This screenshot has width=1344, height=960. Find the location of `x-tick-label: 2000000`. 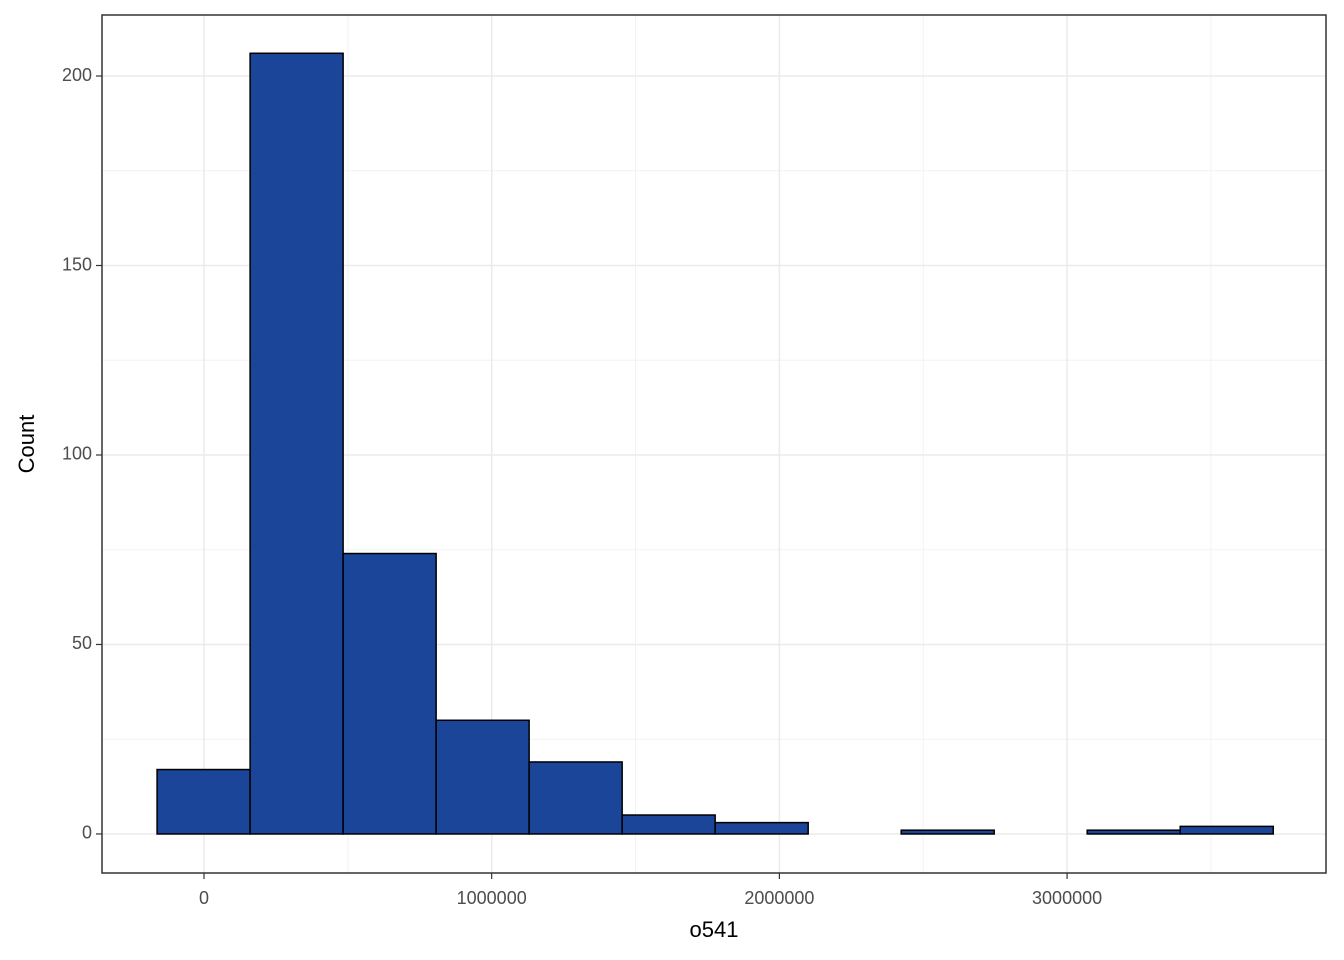

x-tick-label: 2000000 is located at coordinates (779, 898).